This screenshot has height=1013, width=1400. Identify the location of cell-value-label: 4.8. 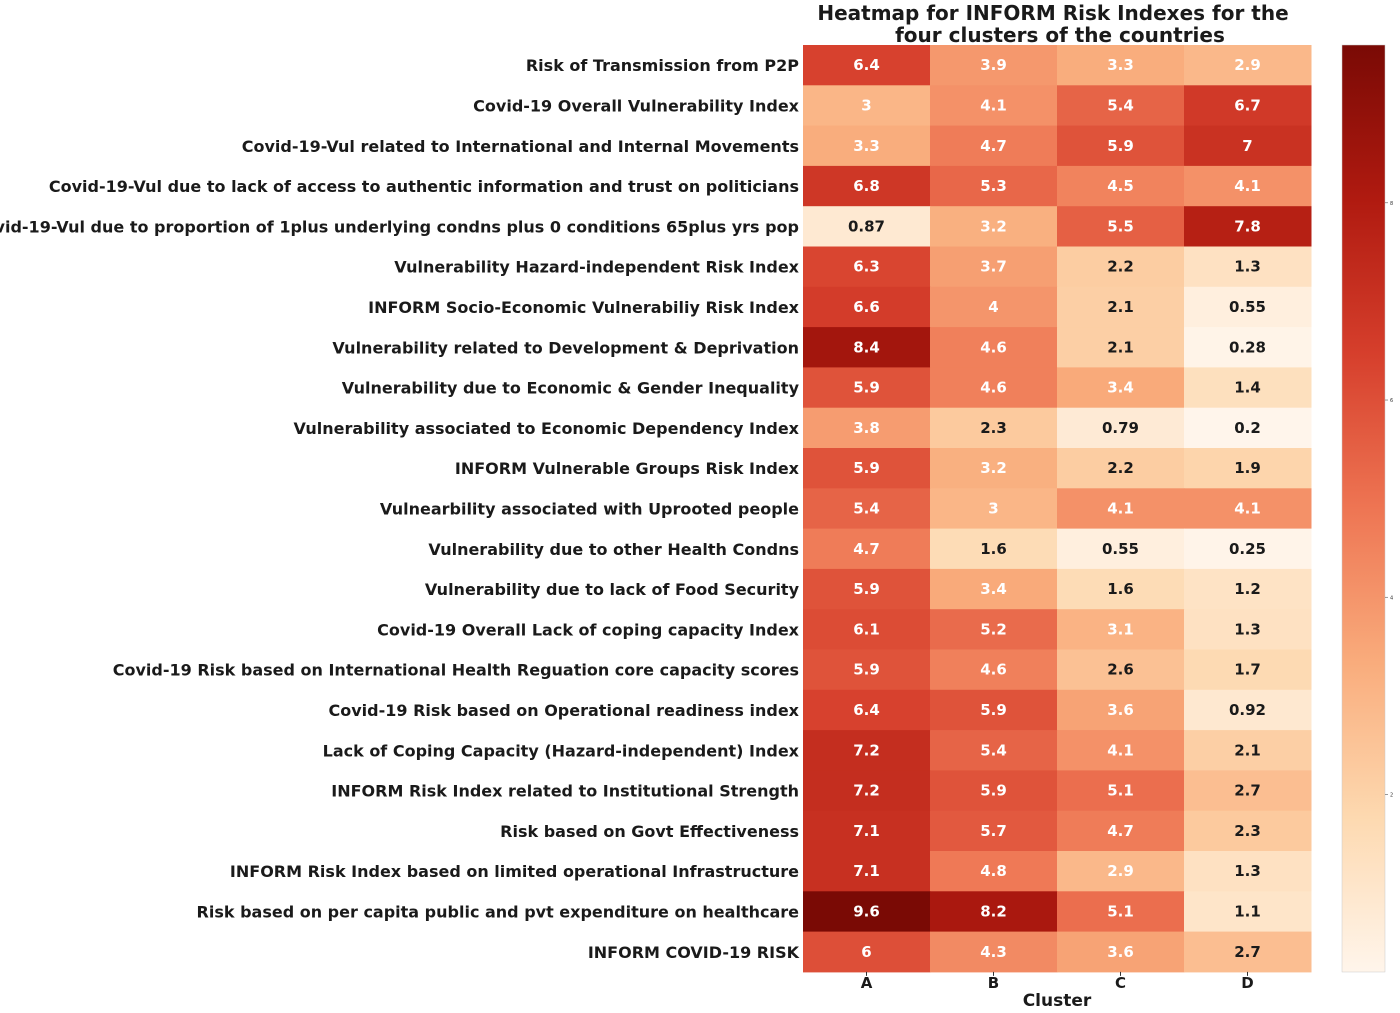
(993, 871).